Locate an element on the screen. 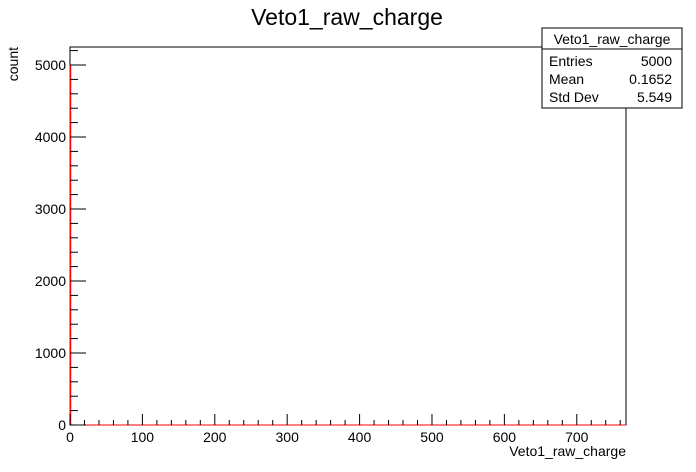 This screenshot has width=696, height=472. y-tick-label: 4000 is located at coordinates (50, 137).